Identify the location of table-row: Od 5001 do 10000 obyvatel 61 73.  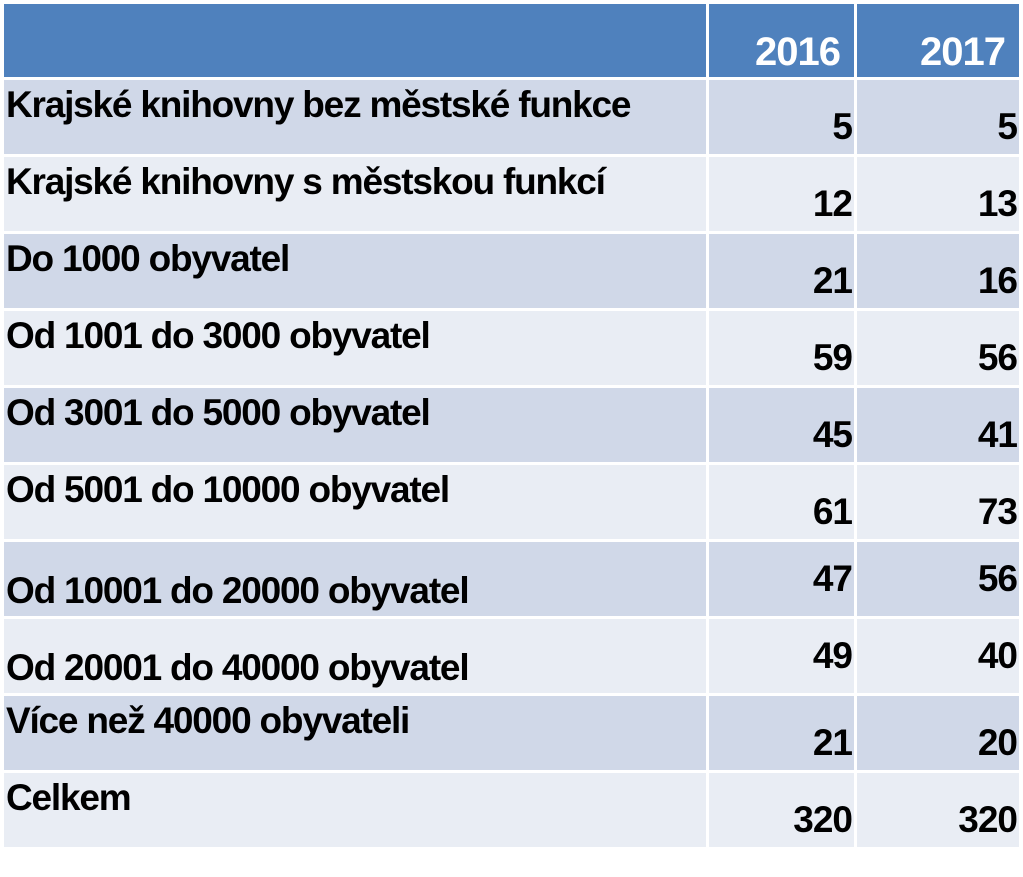
(511, 503).